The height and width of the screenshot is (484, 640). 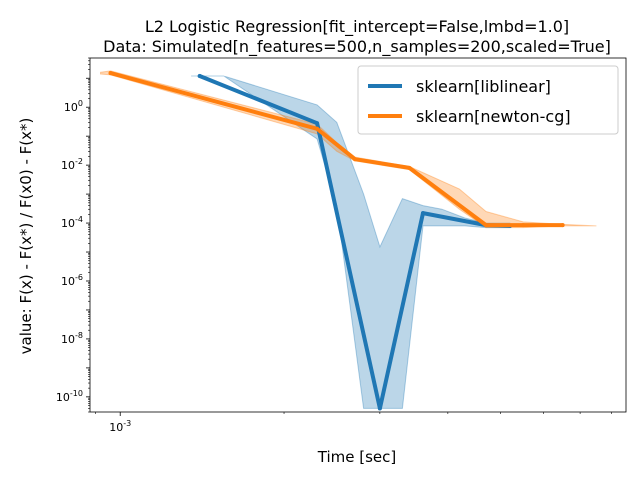 I want to click on y-tick-label: 10⁻⁸, so click(x=72, y=338).